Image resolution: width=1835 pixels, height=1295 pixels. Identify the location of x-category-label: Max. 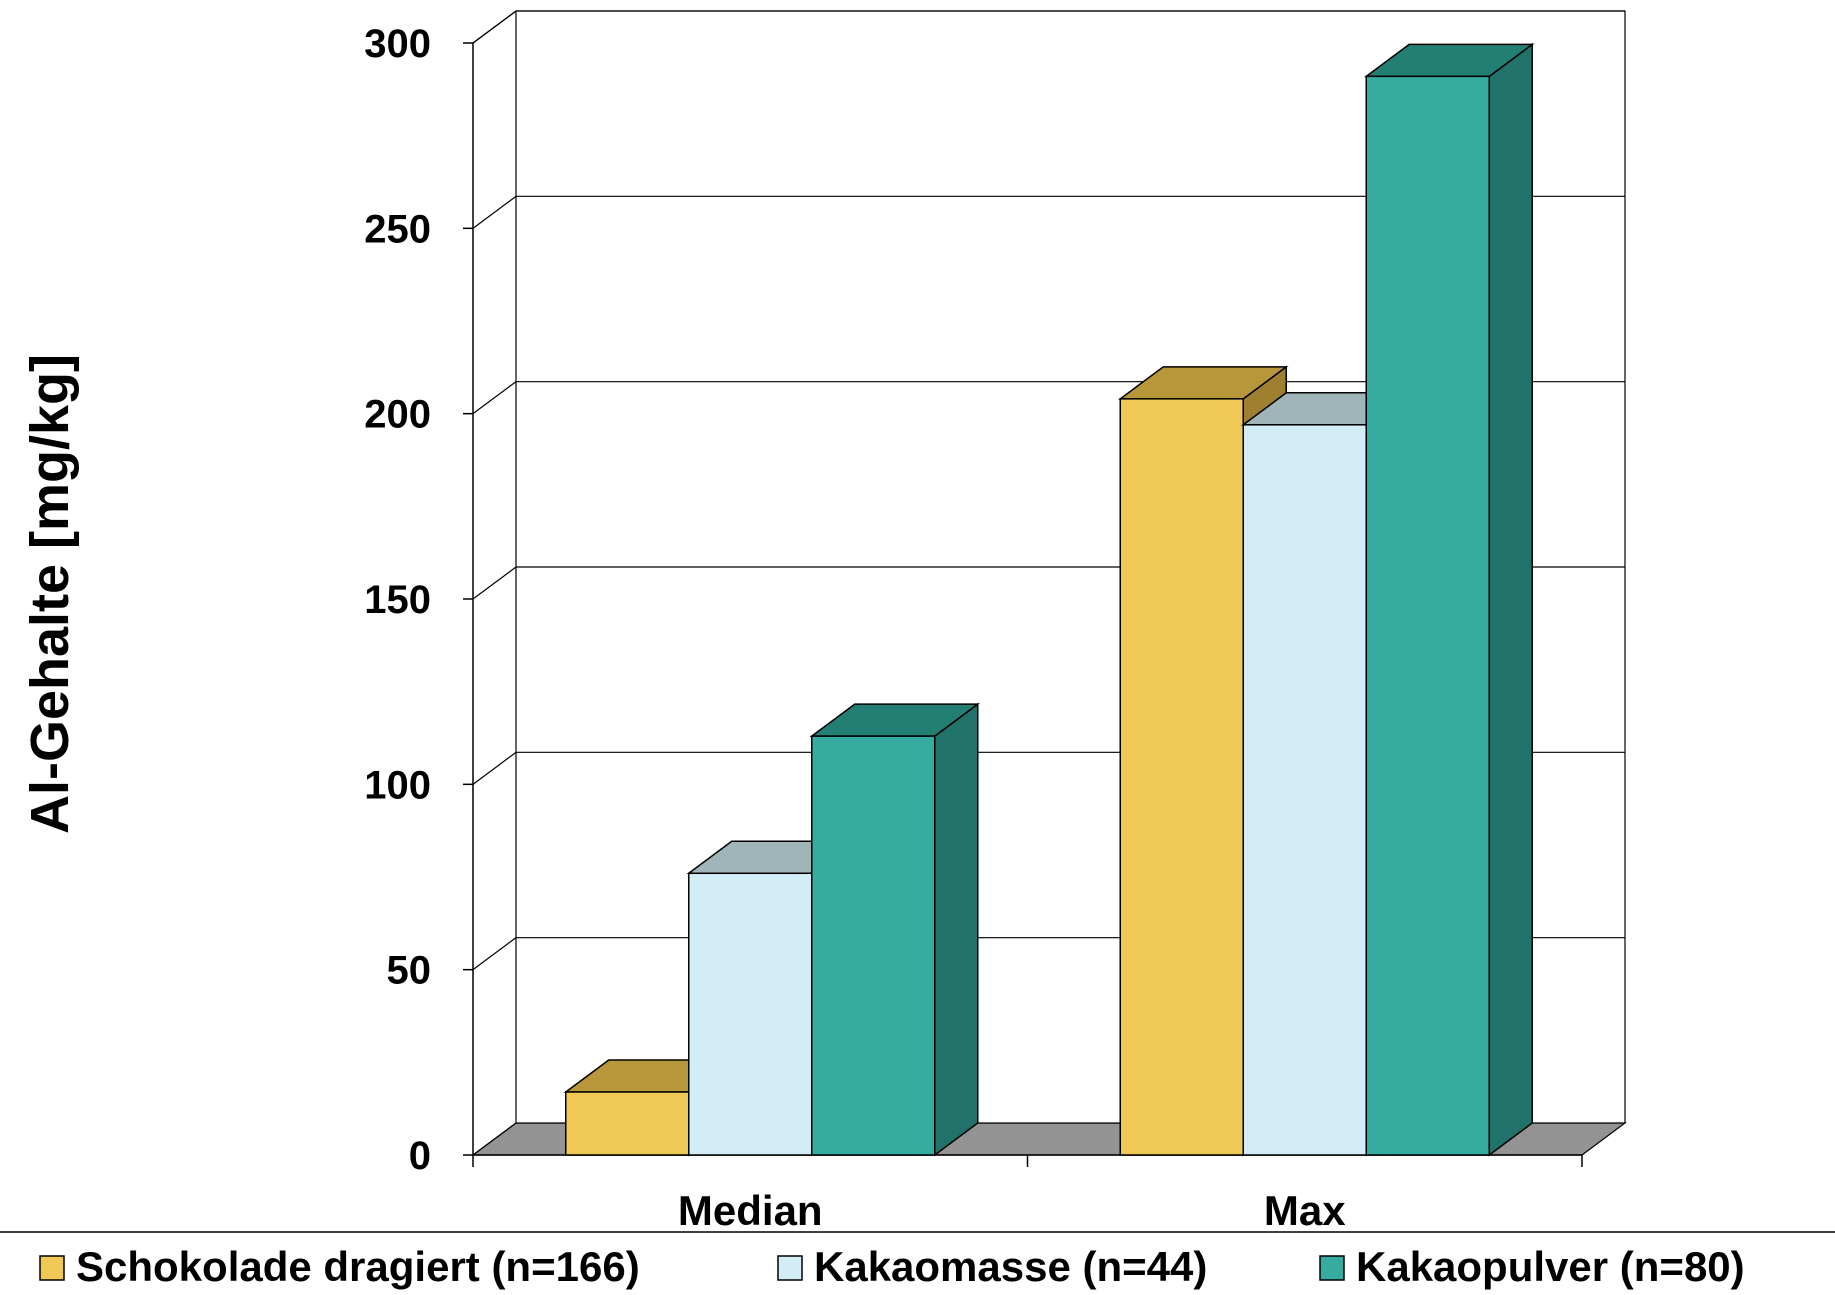
(1305, 1210).